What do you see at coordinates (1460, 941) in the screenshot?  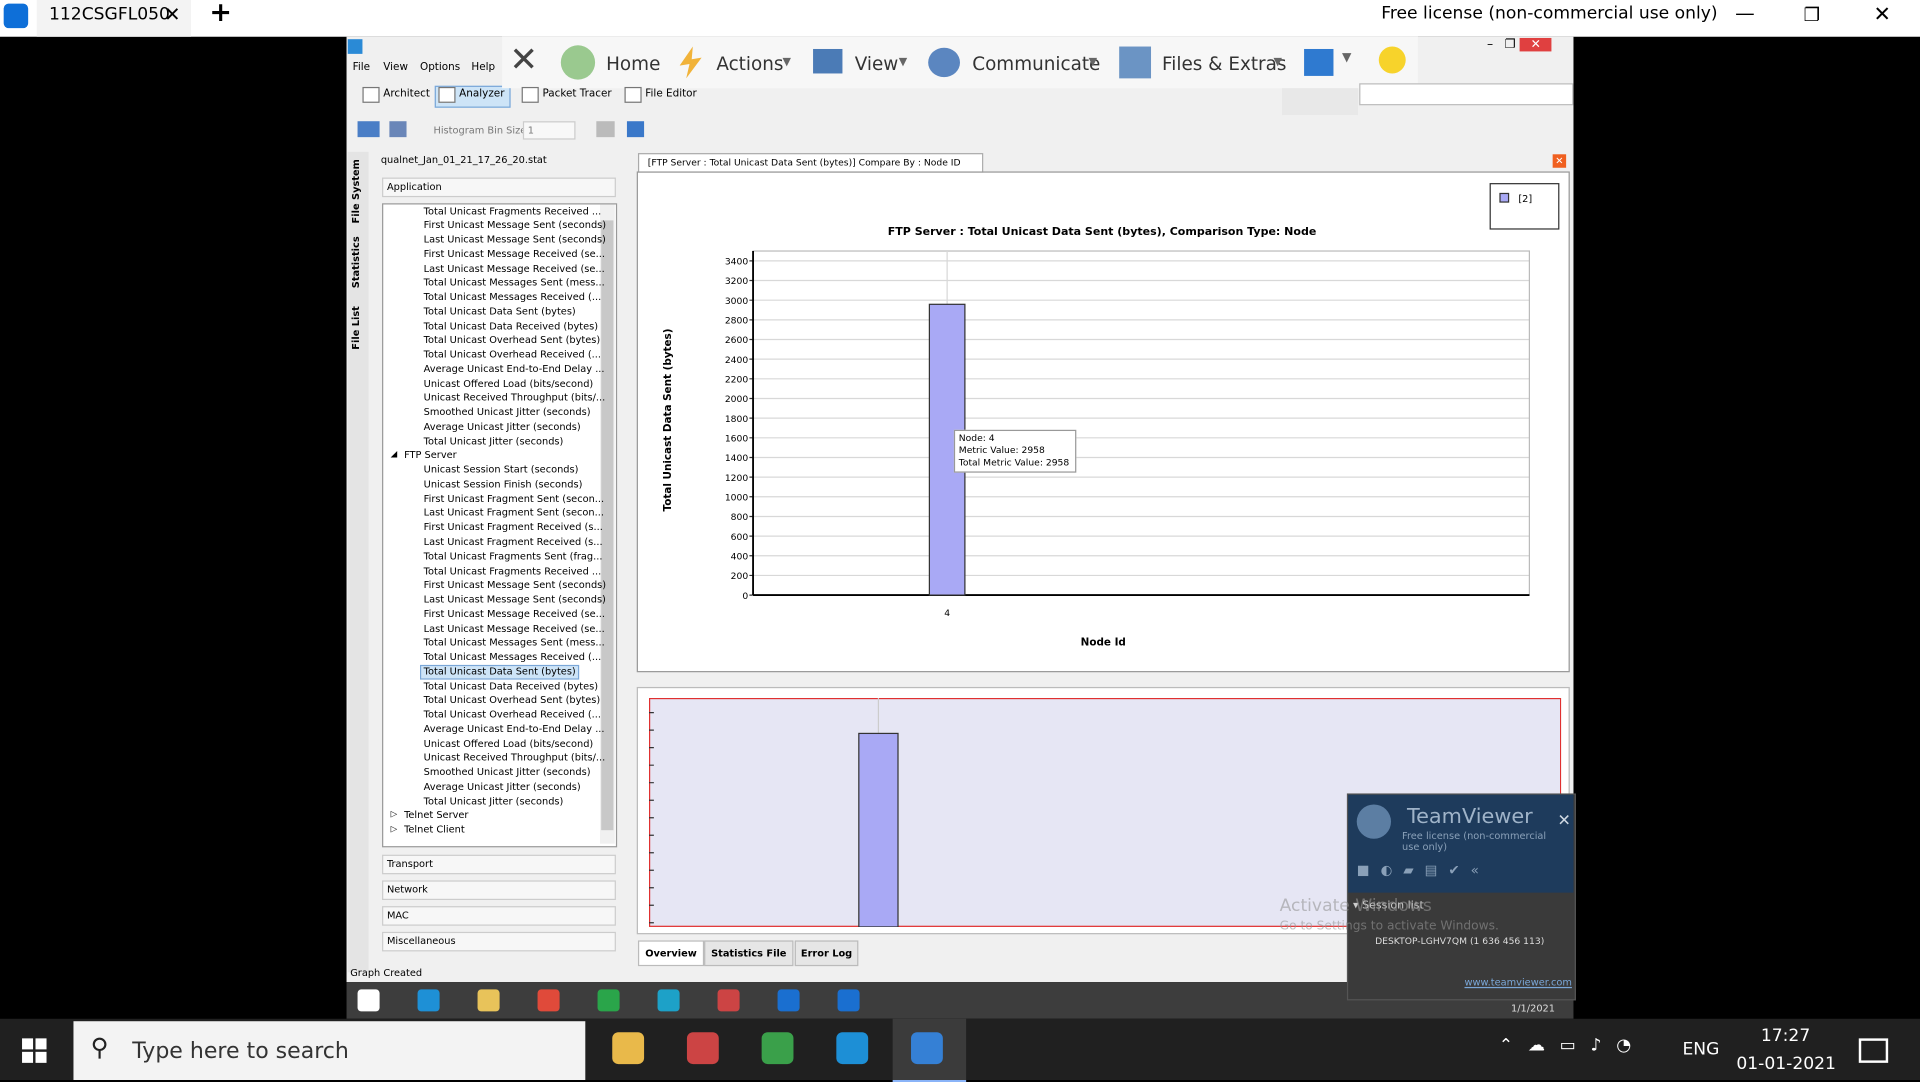 I see `tv-device: DESKTOP-LGHV7QM (1 636 456 113)` at bounding box center [1460, 941].